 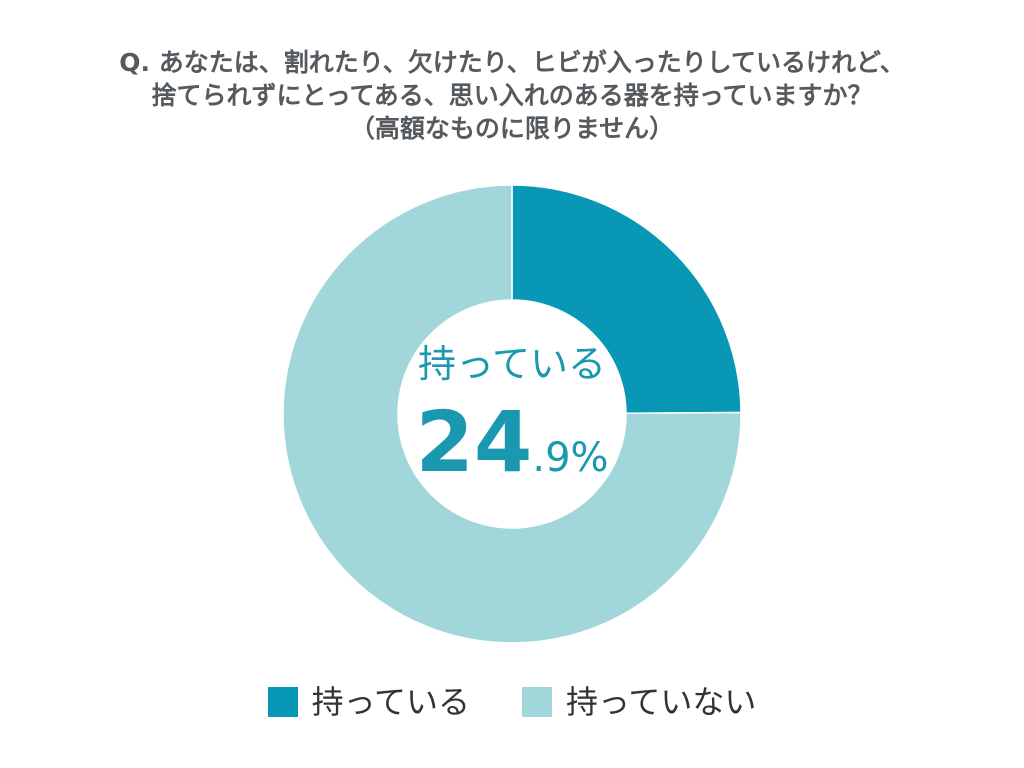 What do you see at coordinates (390, 702) in the screenshot?
I see `legend-label-have: 持っている` at bounding box center [390, 702].